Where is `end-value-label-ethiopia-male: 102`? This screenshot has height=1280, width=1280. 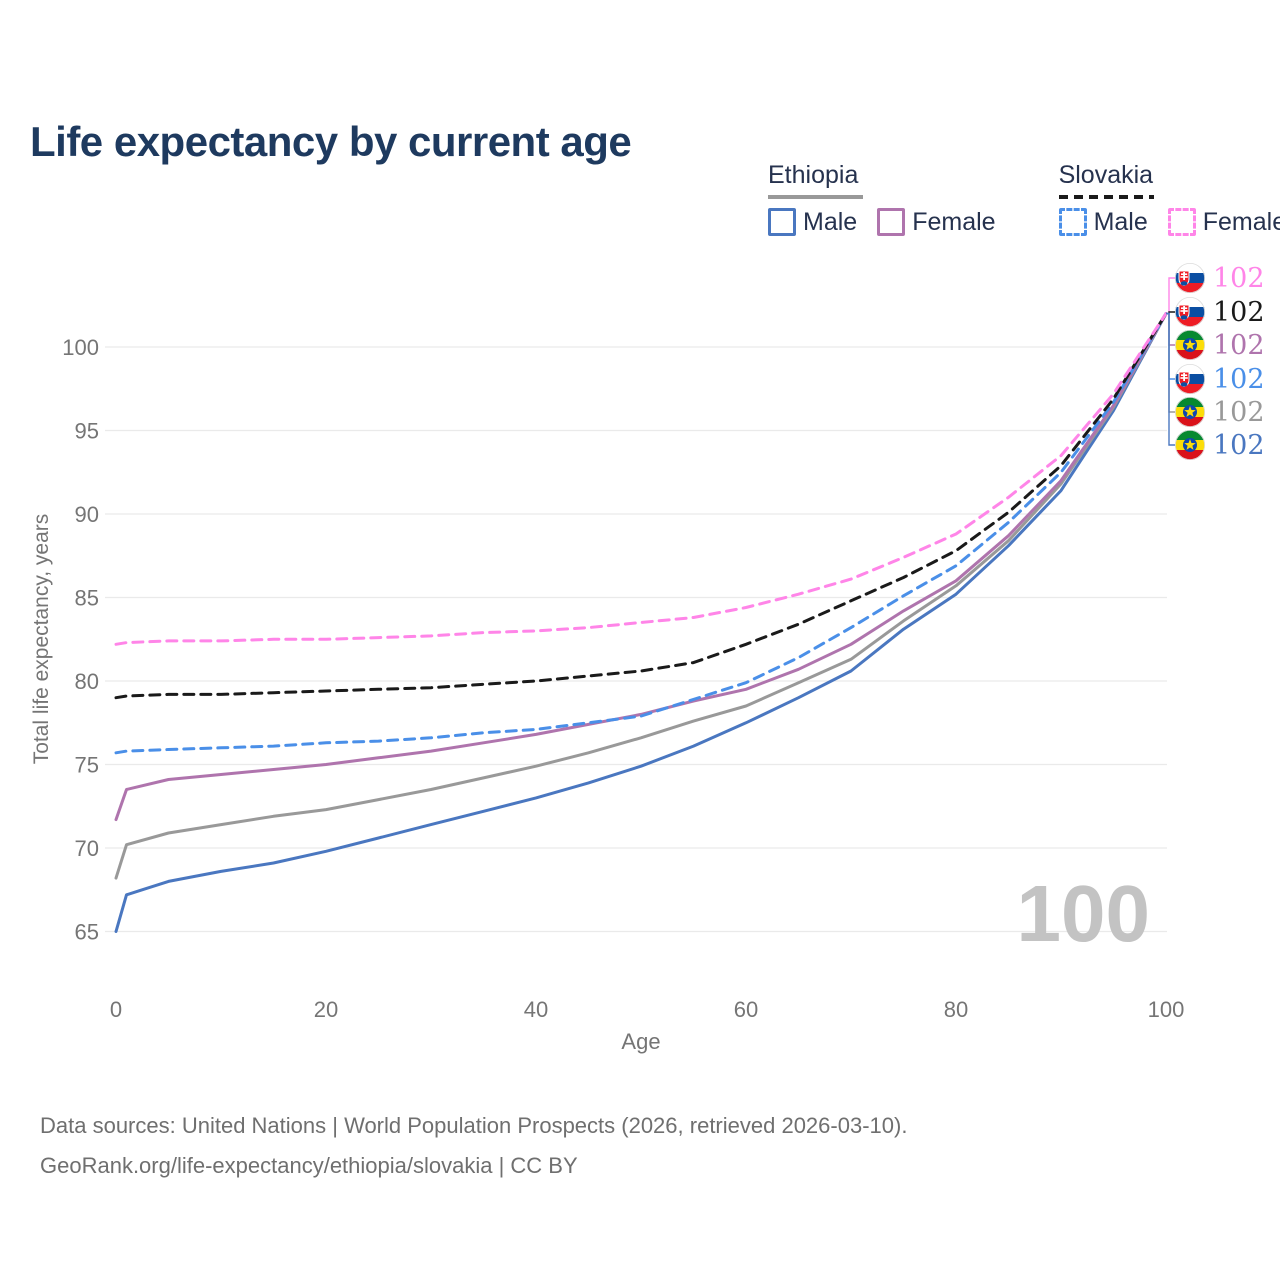
end-value-label-ethiopia-male: 102 is located at coordinates (1239, 445).